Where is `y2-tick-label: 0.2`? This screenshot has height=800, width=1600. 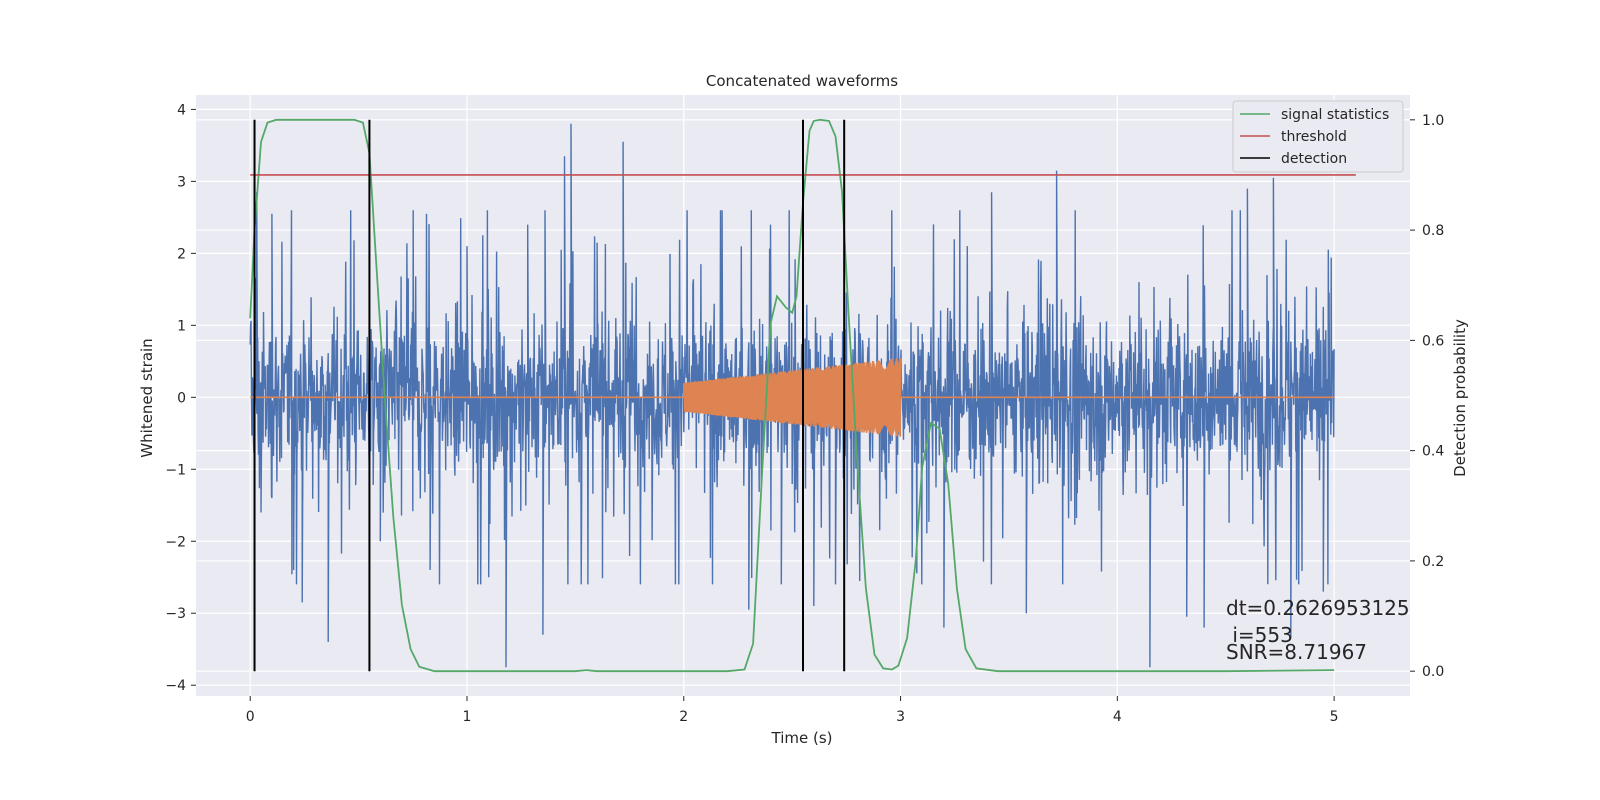 y2-tick-label: 0.2 is located at coordinates (1433, 562).